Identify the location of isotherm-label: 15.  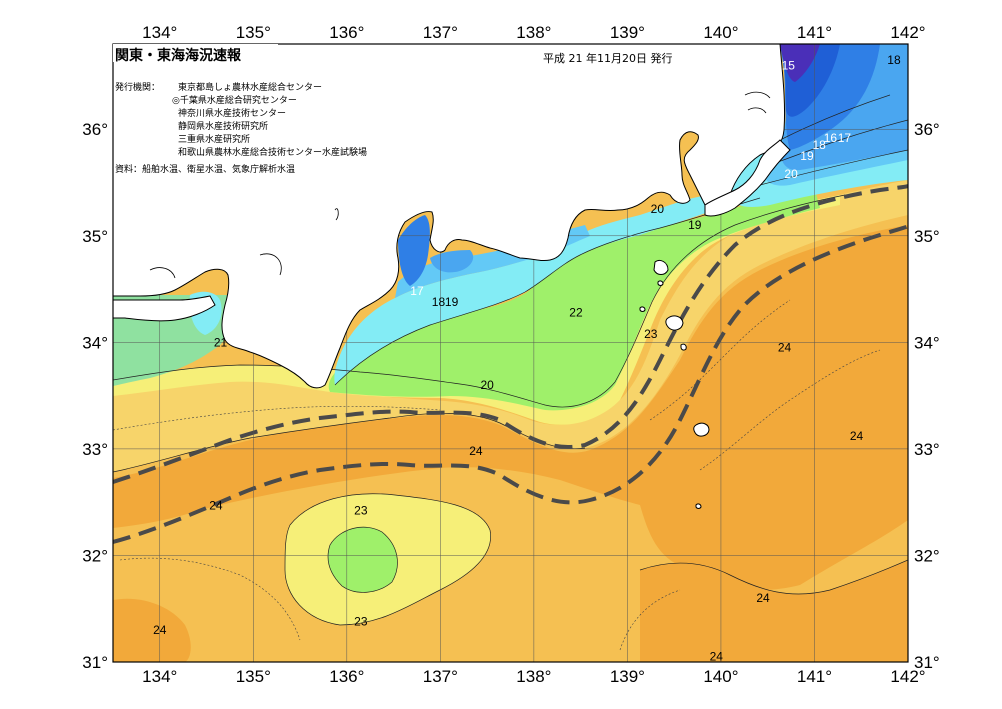
(789, 65).